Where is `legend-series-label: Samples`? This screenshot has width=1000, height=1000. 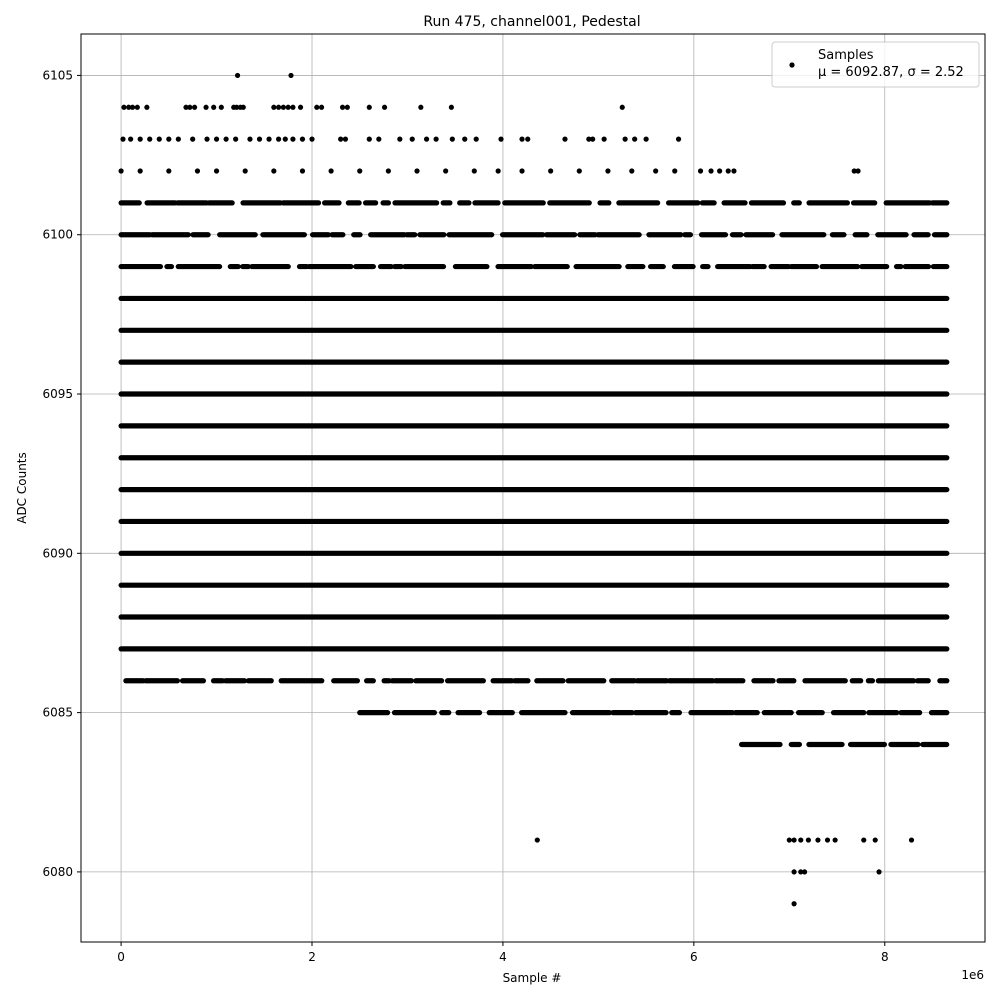 legend-series-label: Samples is located at coordinates (846, 55).